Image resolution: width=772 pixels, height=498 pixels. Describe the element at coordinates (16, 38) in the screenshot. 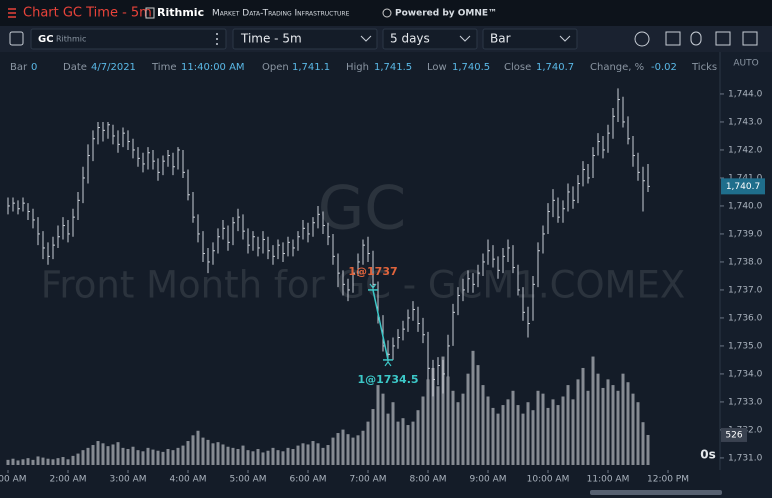

I see `panel-toggle` at that location.